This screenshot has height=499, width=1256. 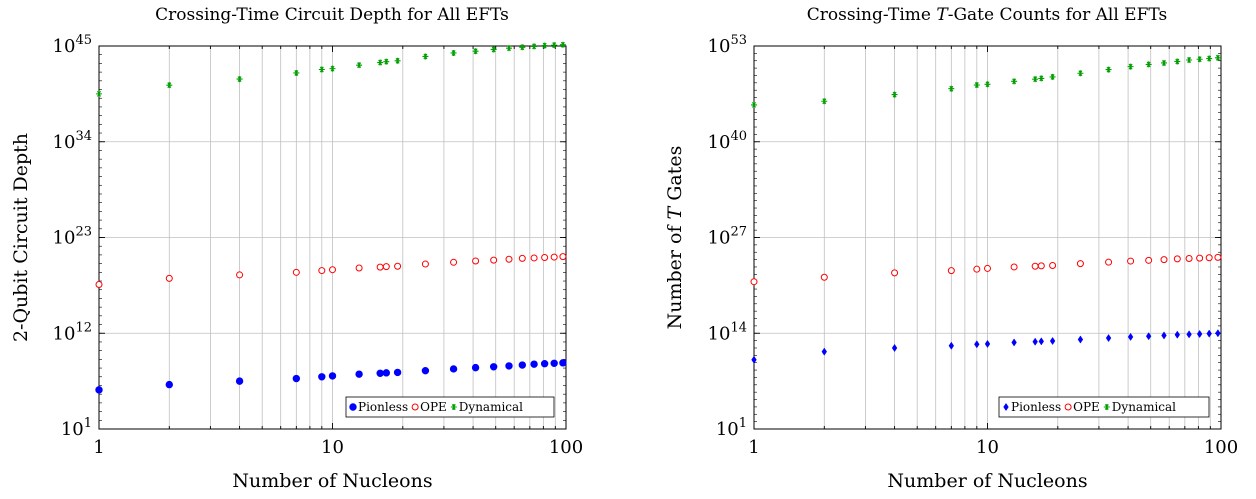 What do you see at coordinates (1058, 15) in the screenshot?
I see `title-part: -Gate Counts for All EFTs` at bounding box center [1058, 15].